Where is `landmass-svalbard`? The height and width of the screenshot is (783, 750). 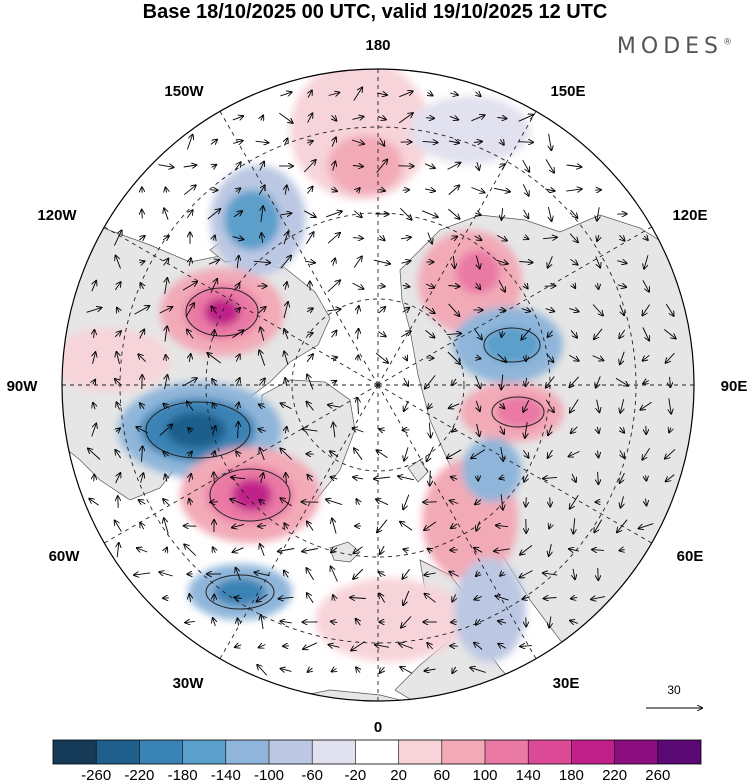
landmass-svalbard is located at coordinates (418, 471).